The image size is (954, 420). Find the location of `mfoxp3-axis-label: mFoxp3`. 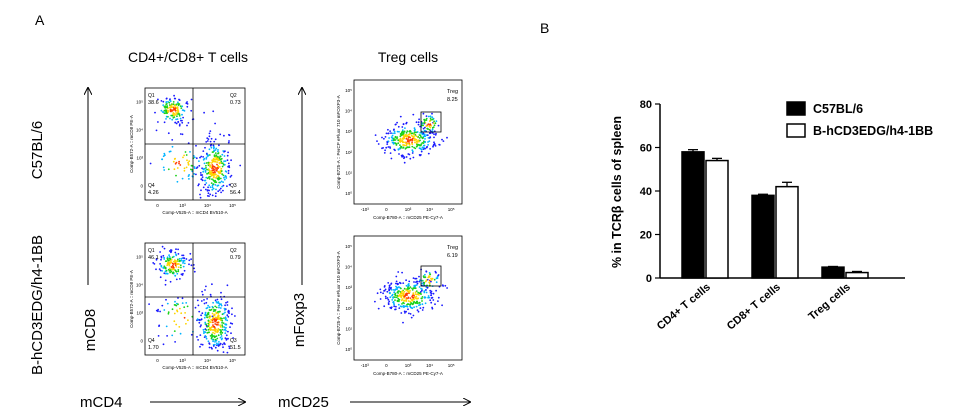

mfoxp3-axis-label: mFoxp3 is located at coordinates (299, 320).